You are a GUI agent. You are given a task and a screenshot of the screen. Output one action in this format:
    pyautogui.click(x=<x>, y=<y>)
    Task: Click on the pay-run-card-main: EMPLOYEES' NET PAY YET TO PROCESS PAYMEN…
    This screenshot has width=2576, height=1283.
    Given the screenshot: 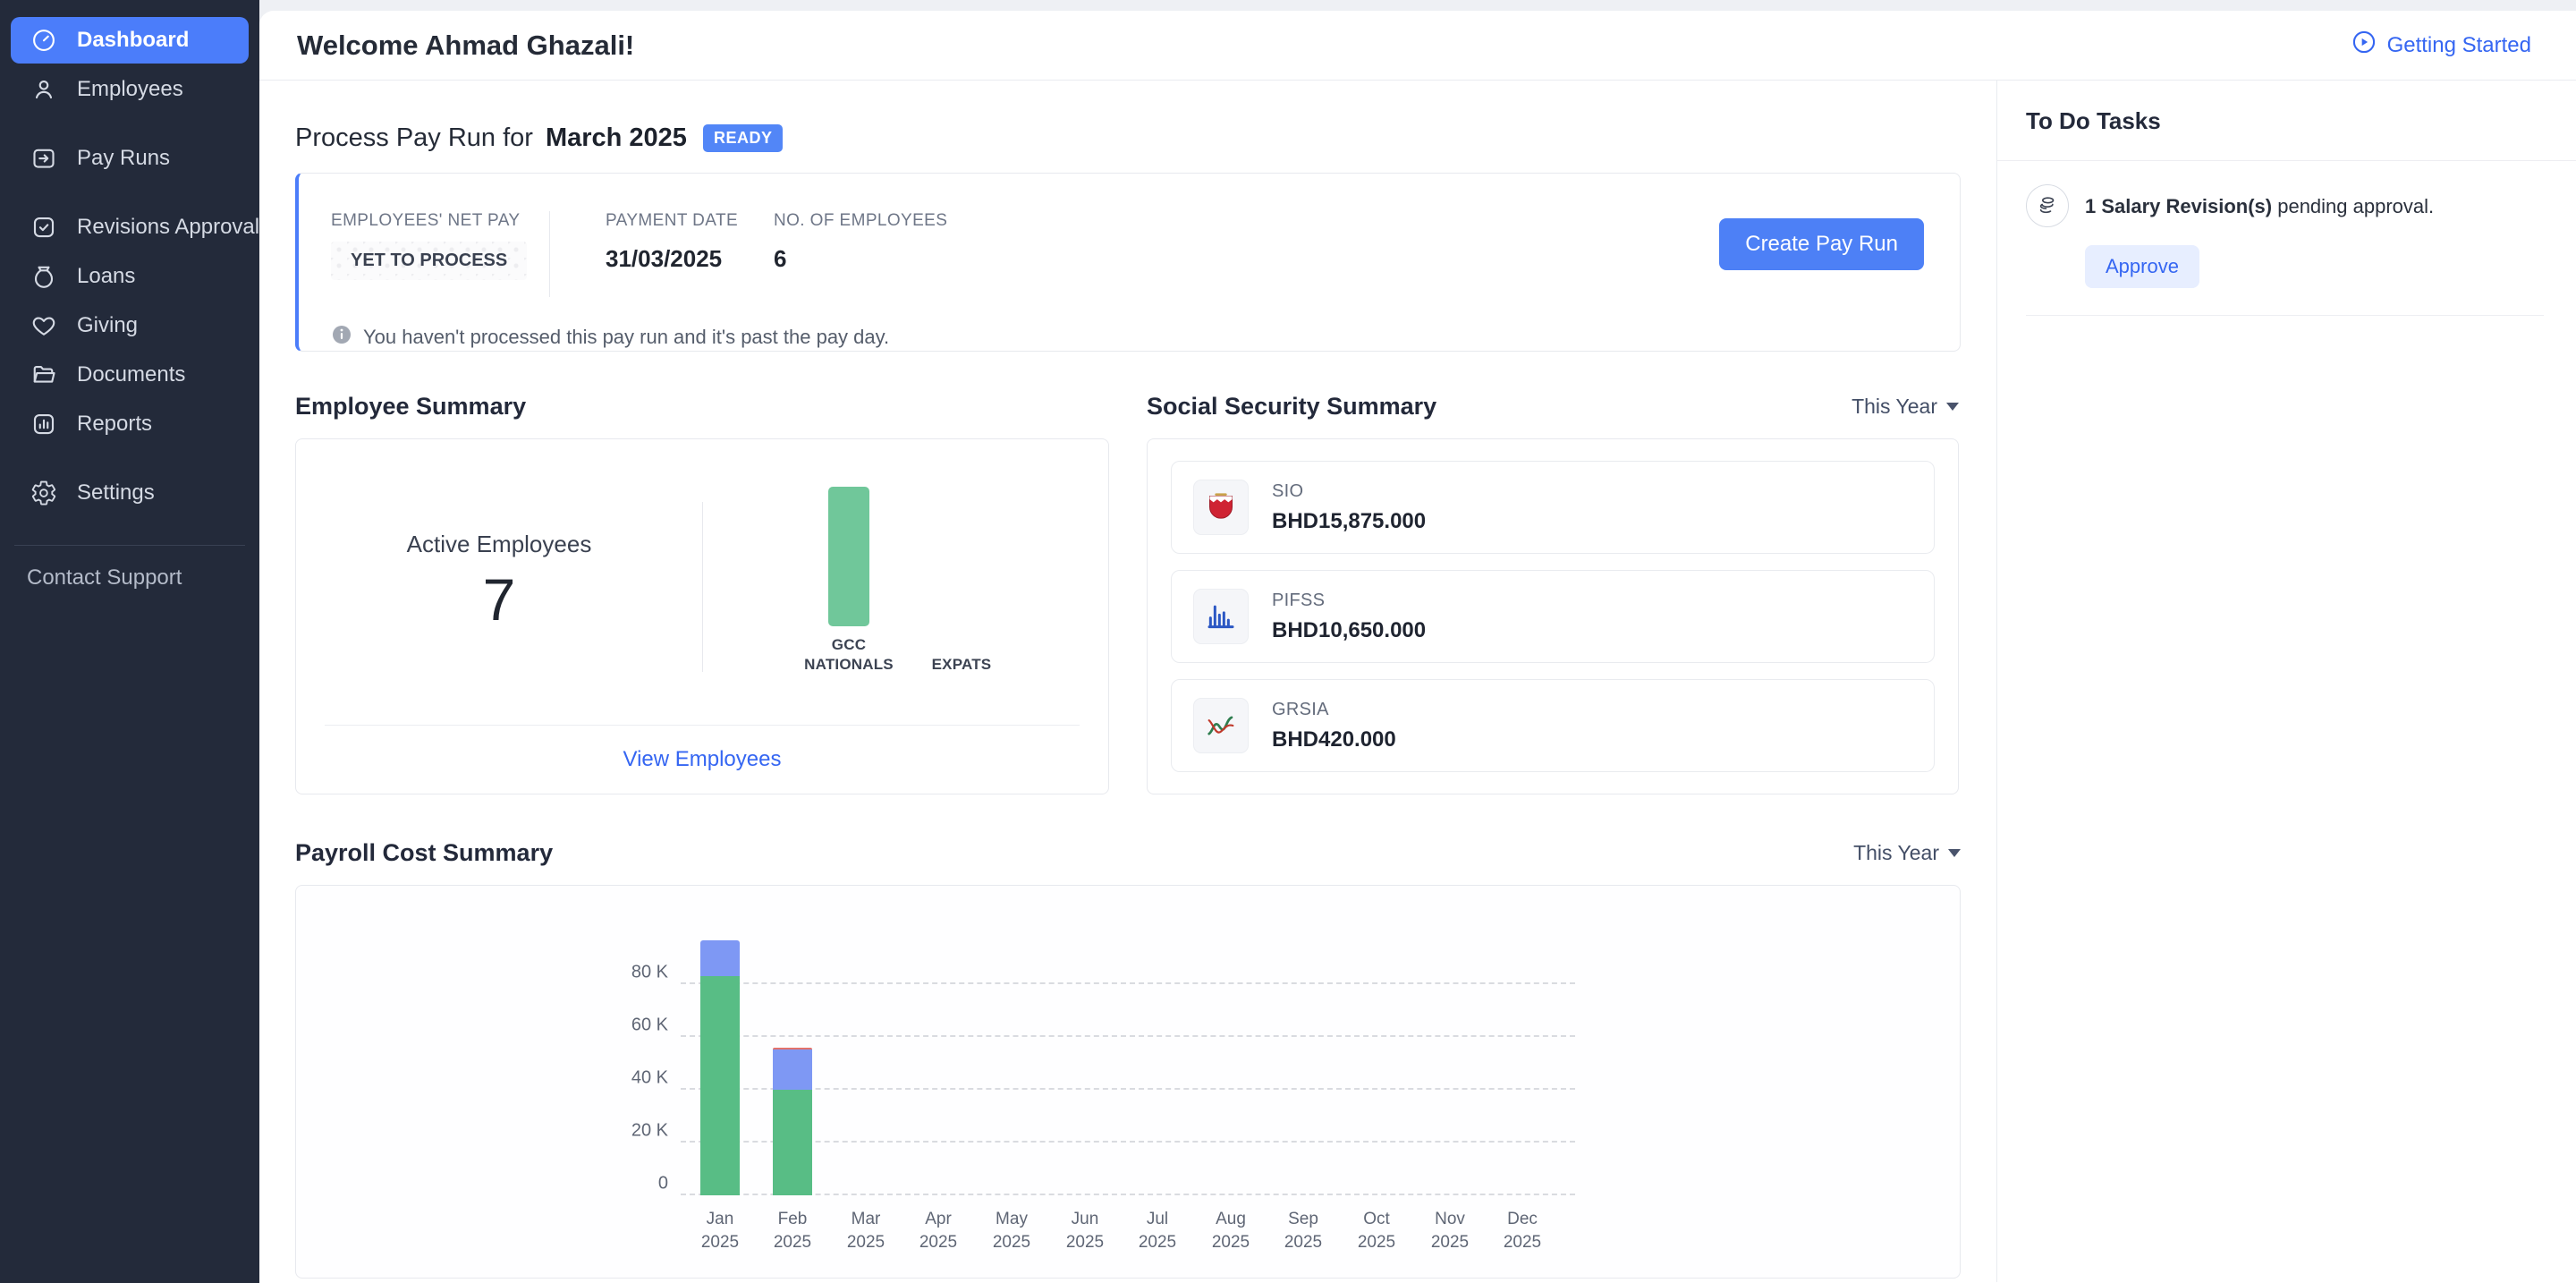 What is the action you would take?
    pyautogui.click(x=1127, y=254)
    